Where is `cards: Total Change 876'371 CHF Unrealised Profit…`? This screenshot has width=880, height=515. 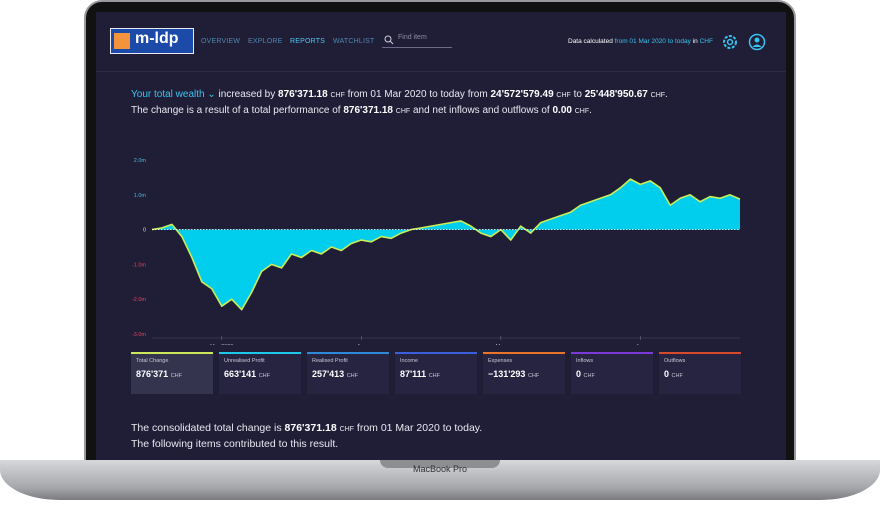 cards: Total Change 876'371 CHF Unrealised Profit… is located at coordinates (436, 373).